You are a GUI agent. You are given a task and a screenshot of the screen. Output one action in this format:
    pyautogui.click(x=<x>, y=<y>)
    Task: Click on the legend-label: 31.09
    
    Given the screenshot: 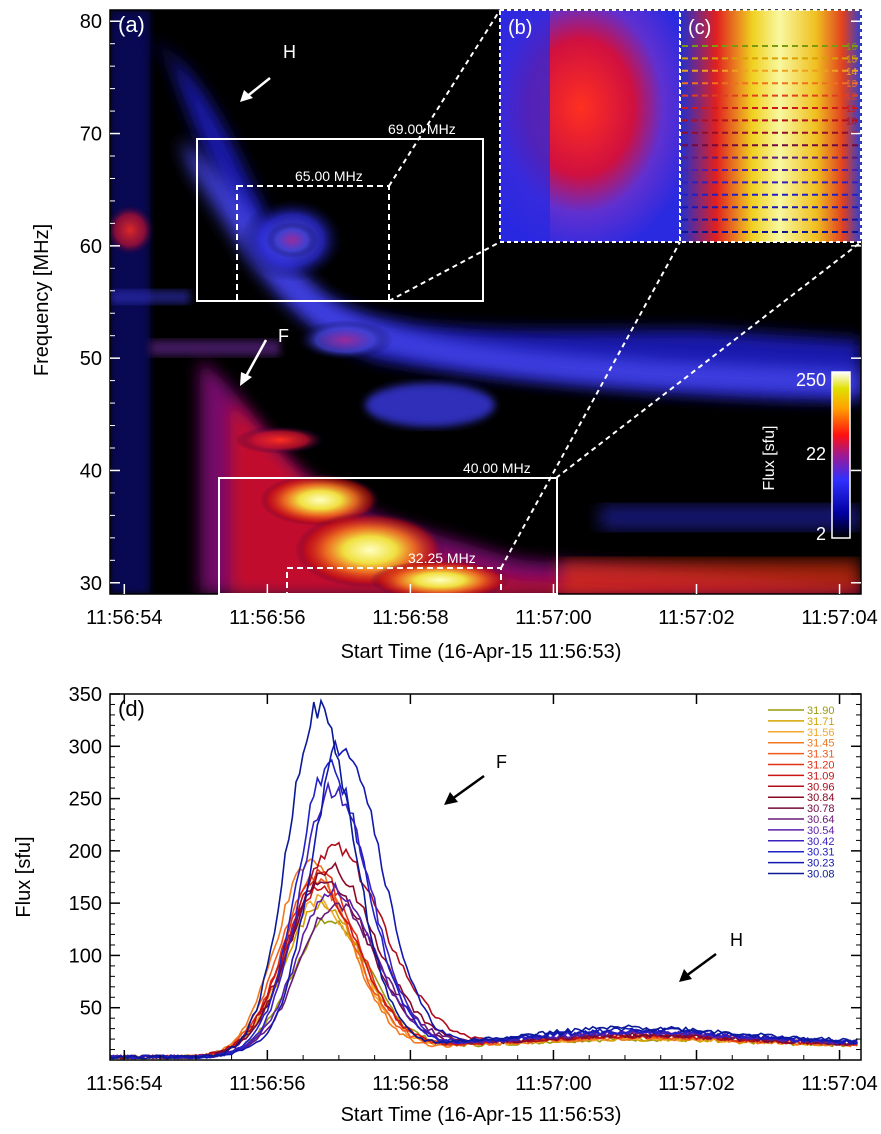 What is the action you would take?
    pyautogui.click(x=821, y=776)
    